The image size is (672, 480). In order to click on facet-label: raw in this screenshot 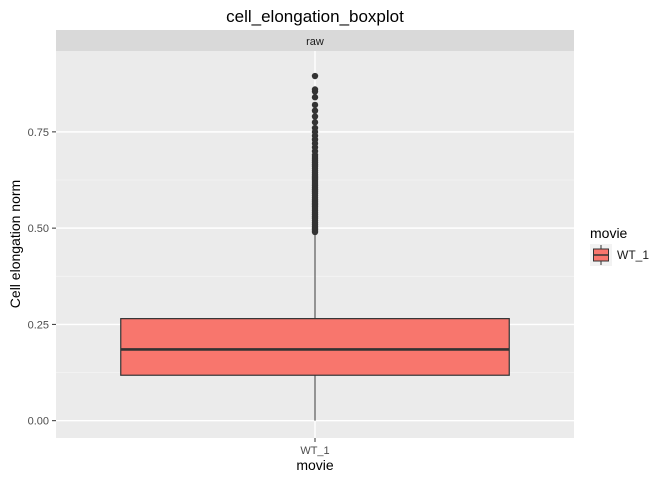, I will do `click(315, 42)`.